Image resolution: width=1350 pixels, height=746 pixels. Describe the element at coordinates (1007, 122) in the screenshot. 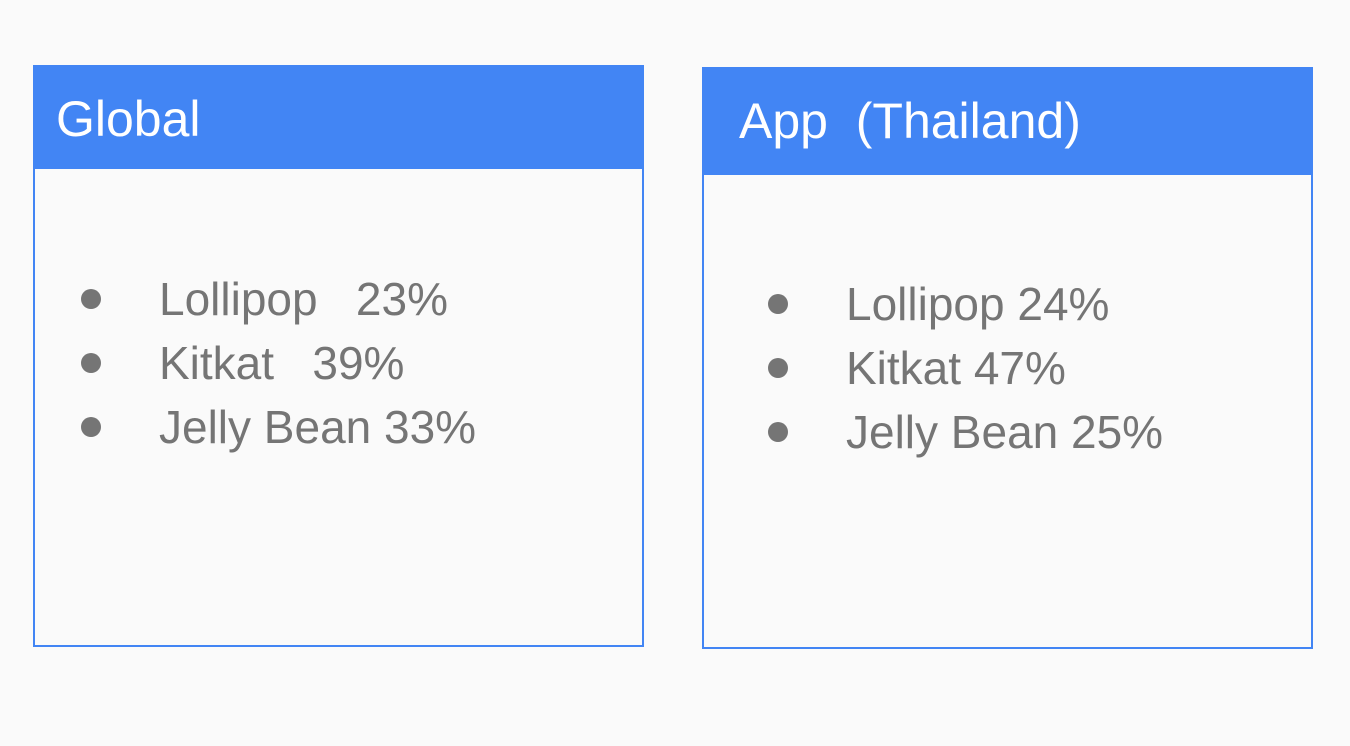

I see `app-card-title: App (Thailand)` at that location.